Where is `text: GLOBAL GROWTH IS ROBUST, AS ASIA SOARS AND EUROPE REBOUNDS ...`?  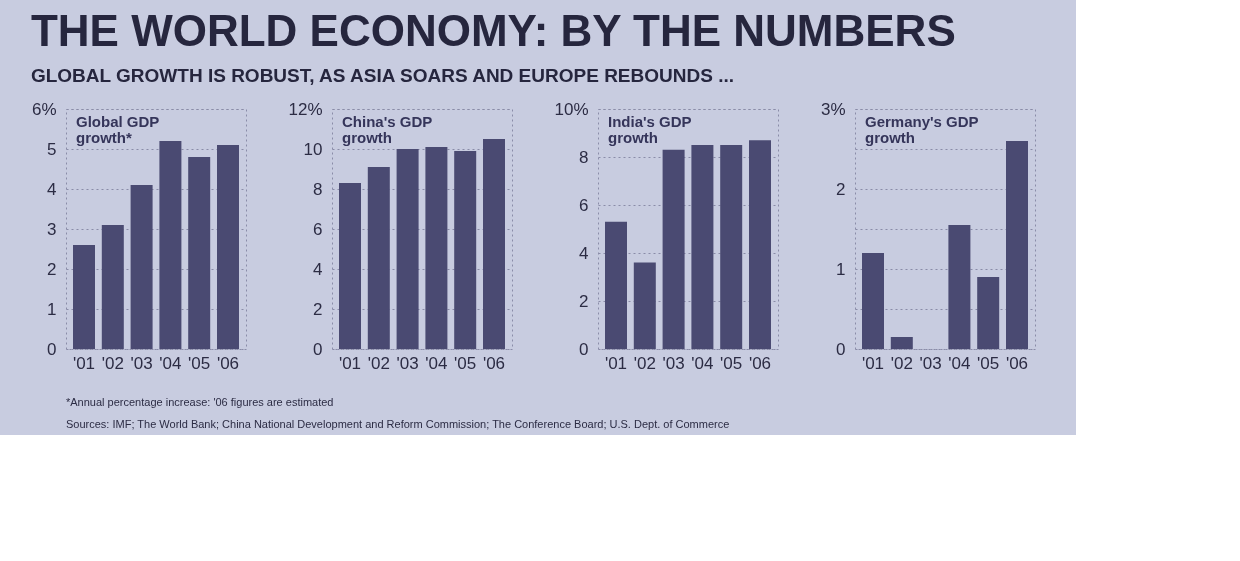
text: GLOBAL GROWTH IS ROBUST, AS ASIA SOARS AND EUROPE REBOUNDS ... is located at coordinates (382, 75).